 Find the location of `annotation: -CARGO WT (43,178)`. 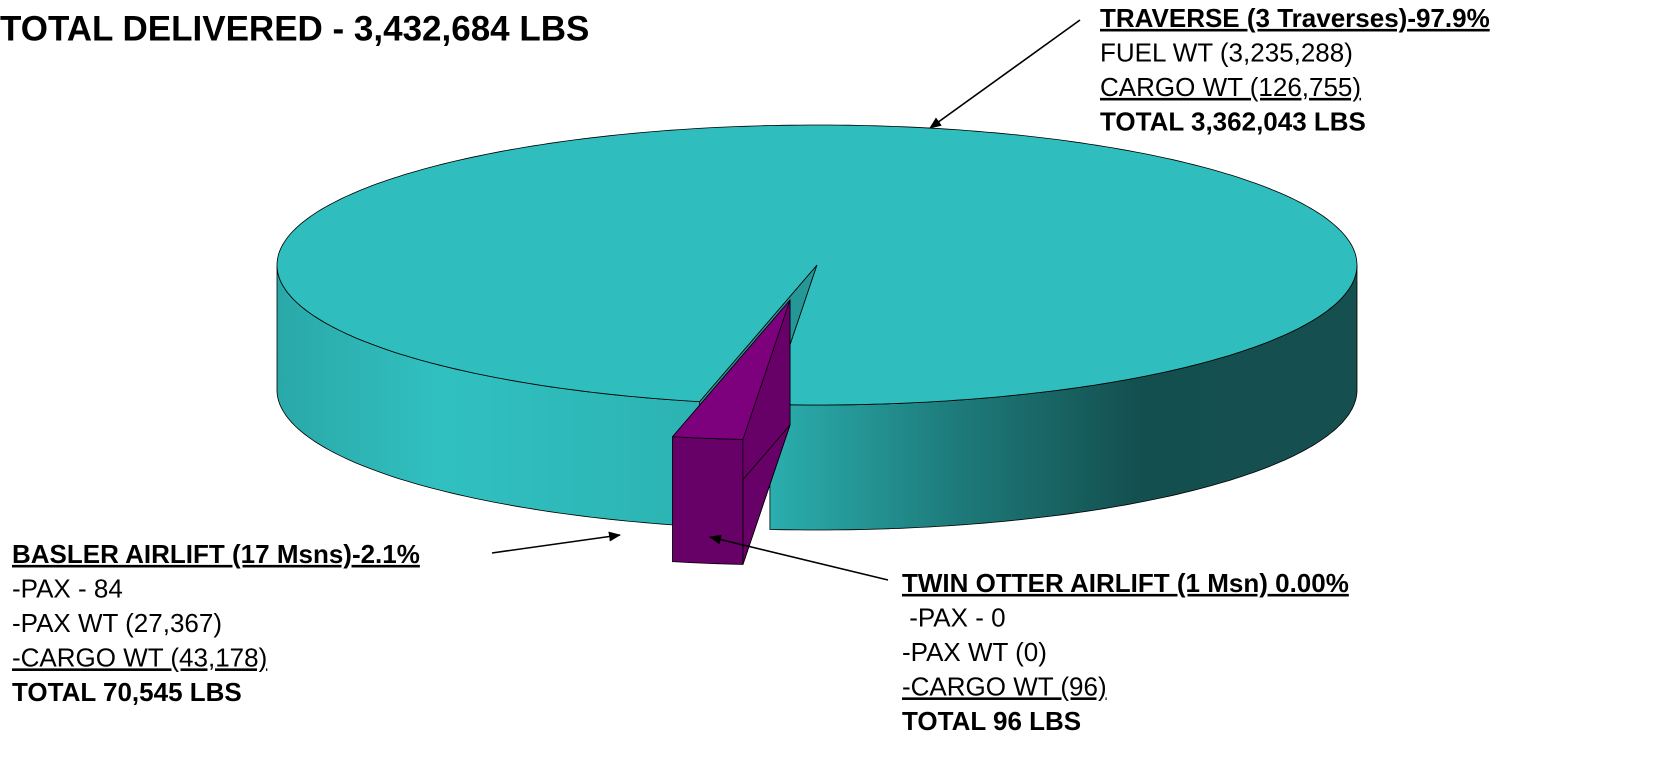

annotation: -CARGO WT (43,178) is located at coordinates (139, 657).